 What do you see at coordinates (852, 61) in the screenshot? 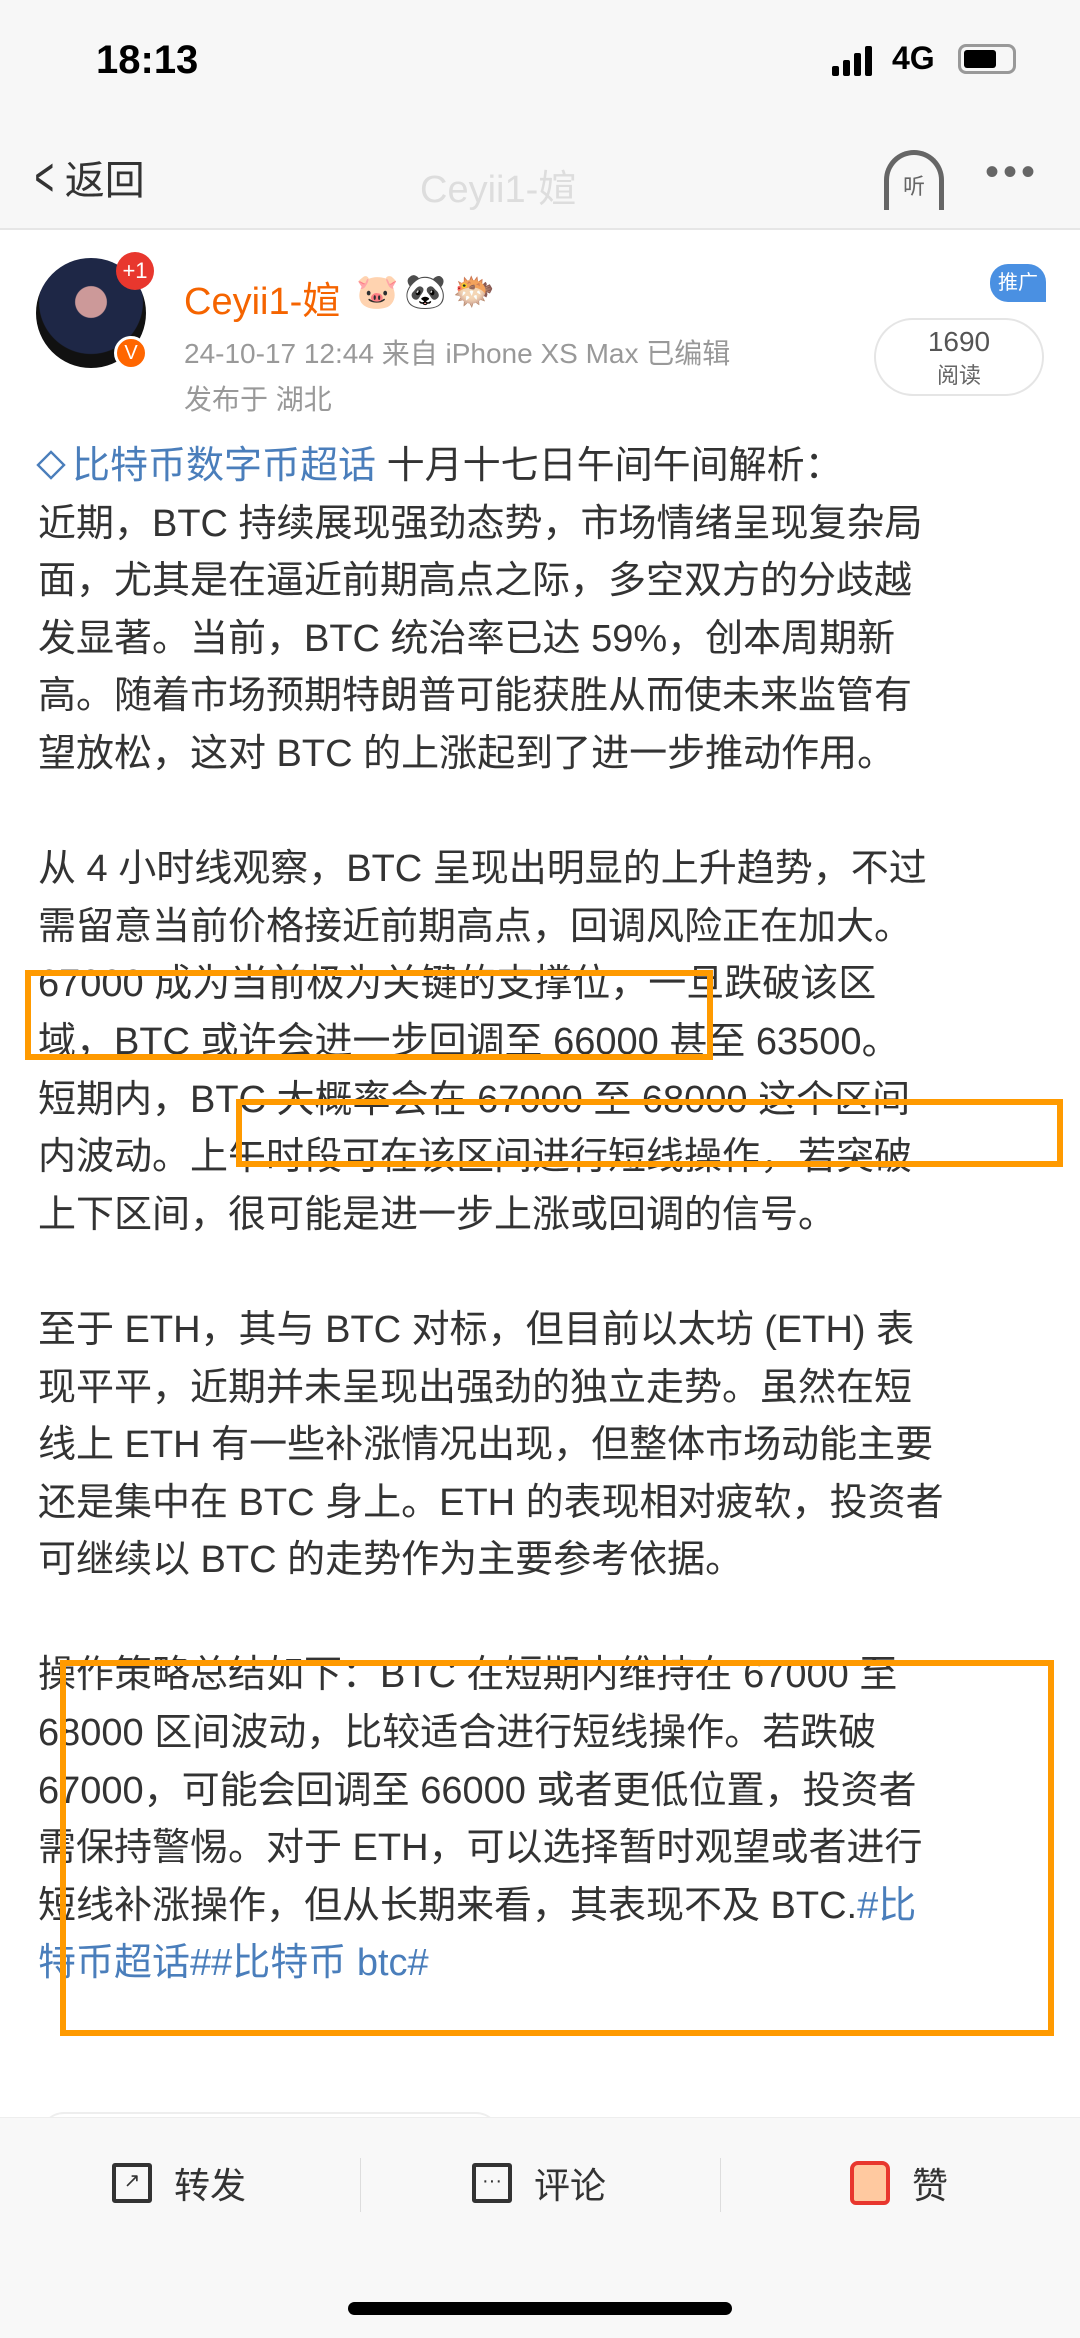
I see `signal-icon` at bounding box center [852, 61].